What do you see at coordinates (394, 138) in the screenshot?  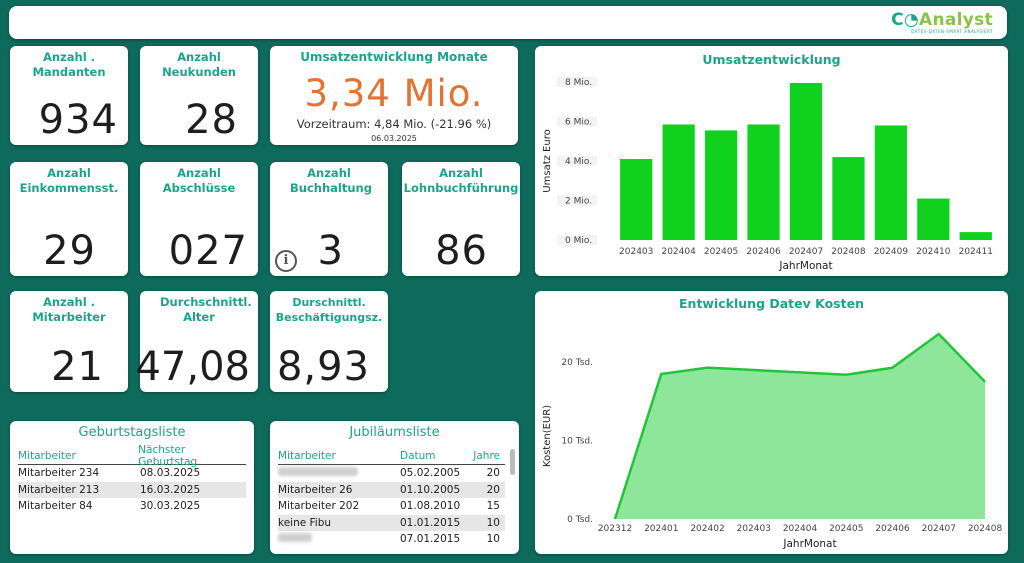 I see `kpi-date: 06.03.2025` at bounding box center [394, 138].